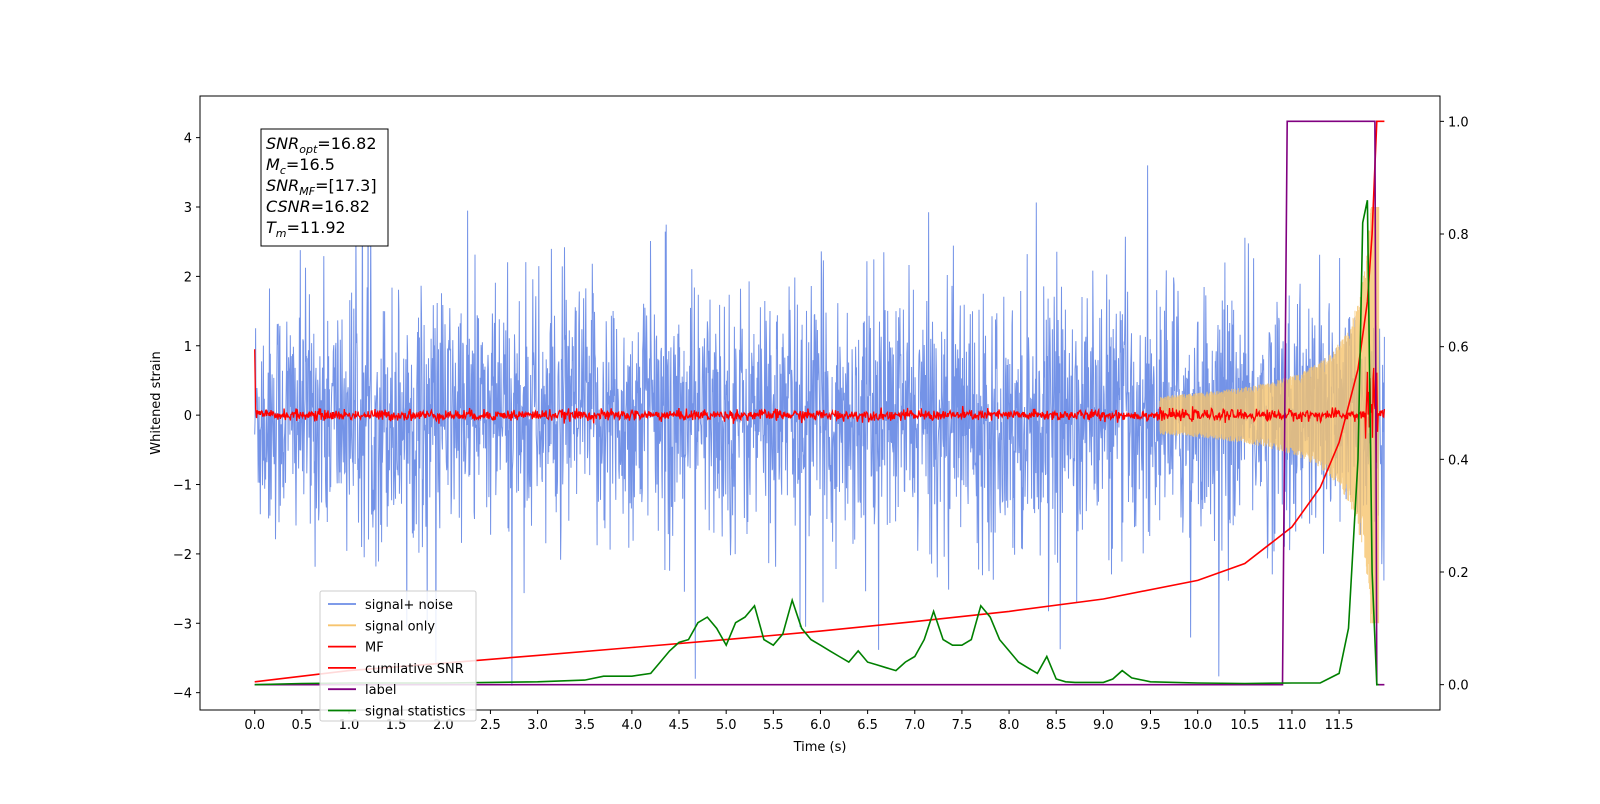  Describe the element at coordinates (321, 145) in the screenshot. I see `stat-snr-opt: SNRopt=16.82` at that location.